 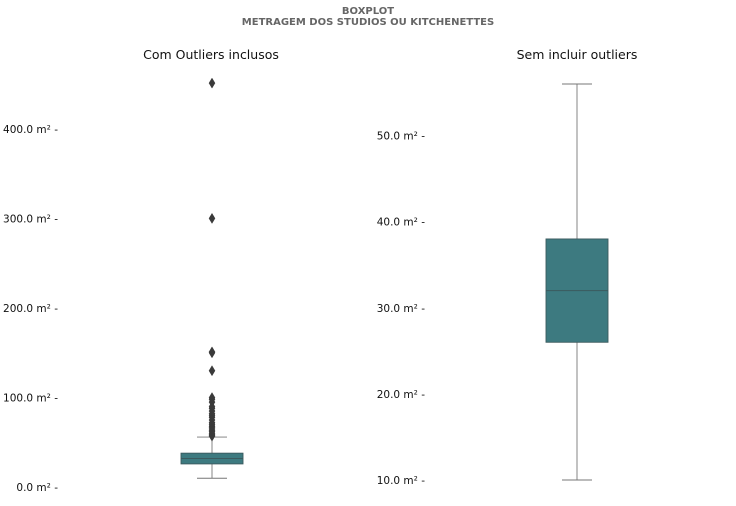 What do you see at coordinates (577, 54) in the screenshot?
I see `right-panel-title: Sem incluir outliers` at bounding box center [577, 54].